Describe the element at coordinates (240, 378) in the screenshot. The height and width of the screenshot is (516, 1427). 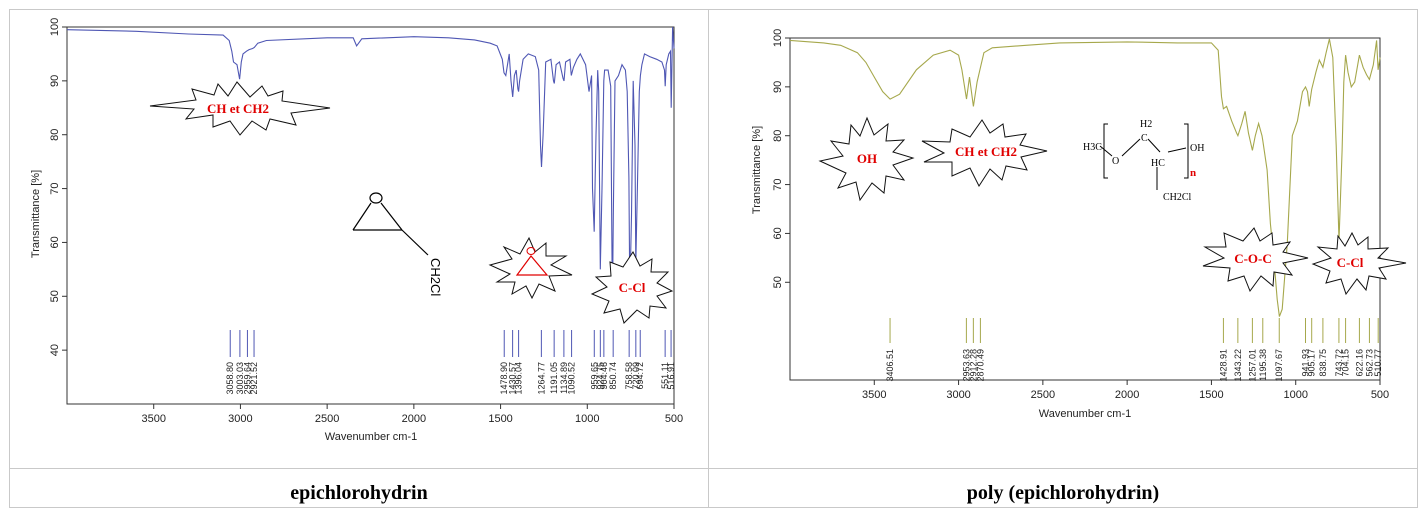
I see `peak-label: 3003.03` at that location.